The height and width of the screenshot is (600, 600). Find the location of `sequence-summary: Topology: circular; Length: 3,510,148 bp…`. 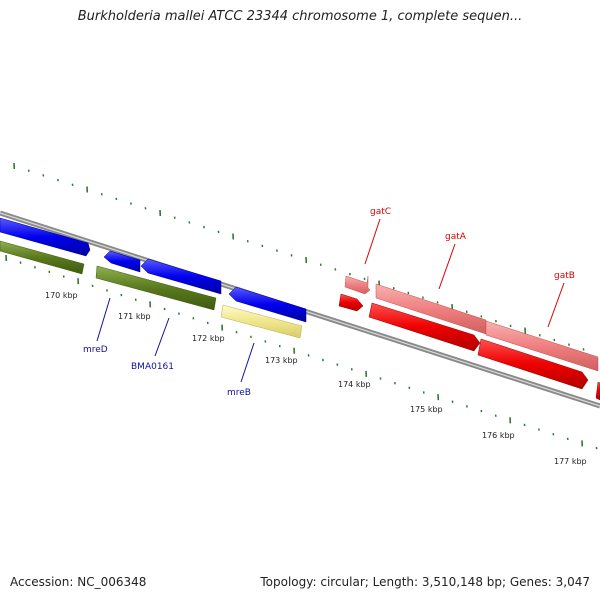

sequence-summary: Topology: circular; Length: 3,510,148 bp… is located at coordinates (425, 582).